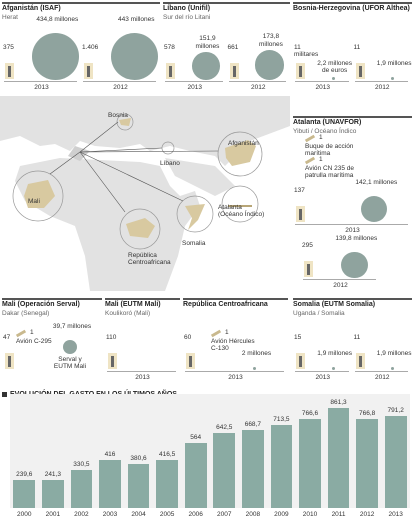 The height and width of the screenshot is (523, 414). I want to click on x-tick-label: 2004, so click(138, 514).